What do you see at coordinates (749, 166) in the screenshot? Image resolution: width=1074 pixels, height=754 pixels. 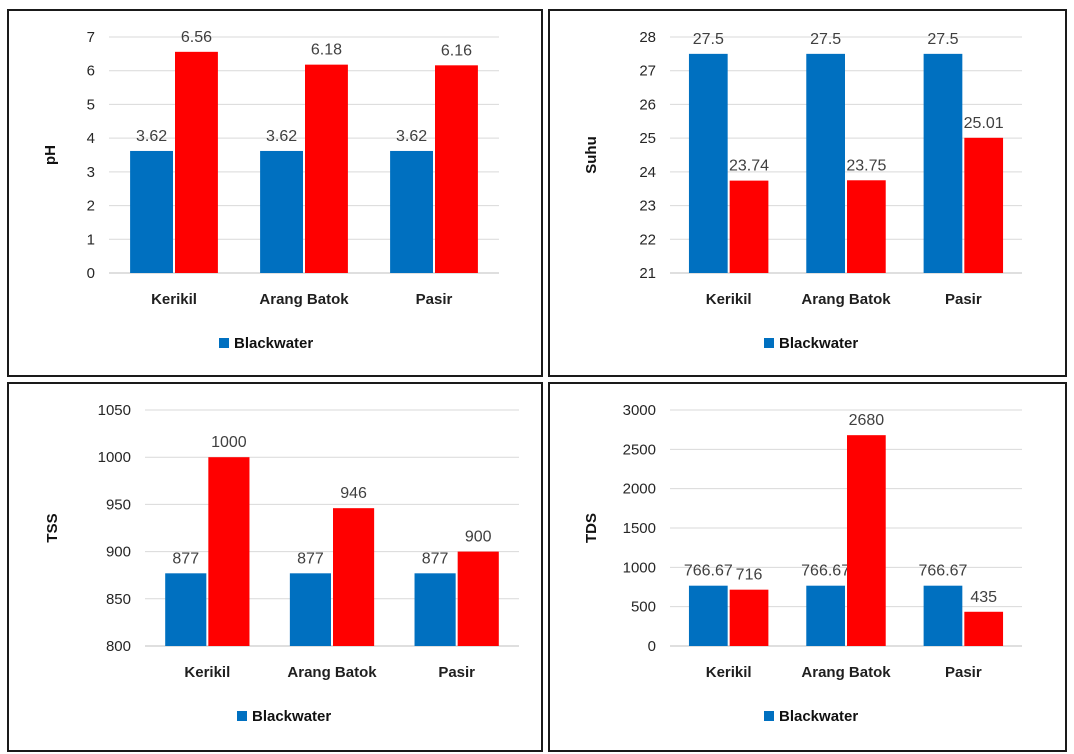 I see `data-label: 23.74` at bounding box center [749, 166].